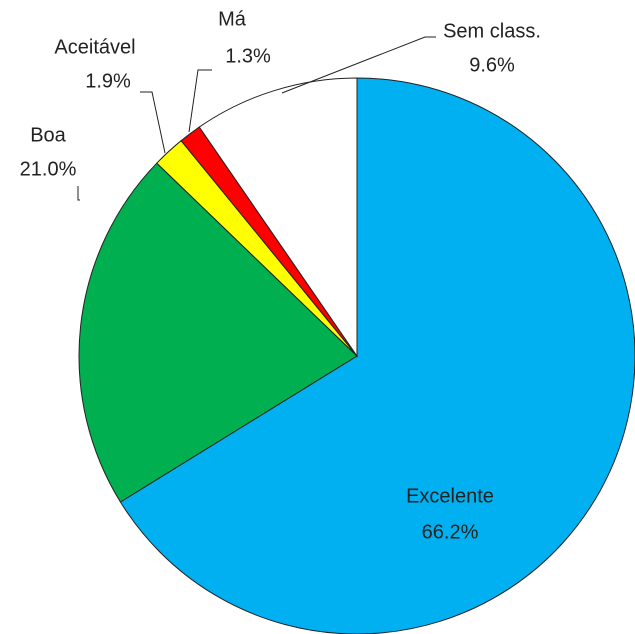 The image size is (635, 634). I want to click on slice-label: Excelente, so click(450, 496).